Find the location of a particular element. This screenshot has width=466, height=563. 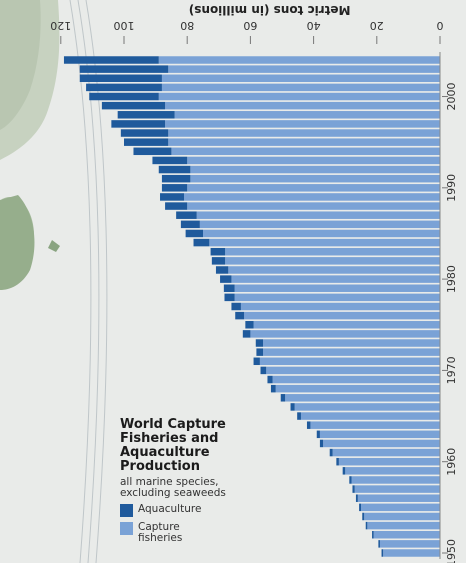

map-land-icon is located at coordinates (30, 145).